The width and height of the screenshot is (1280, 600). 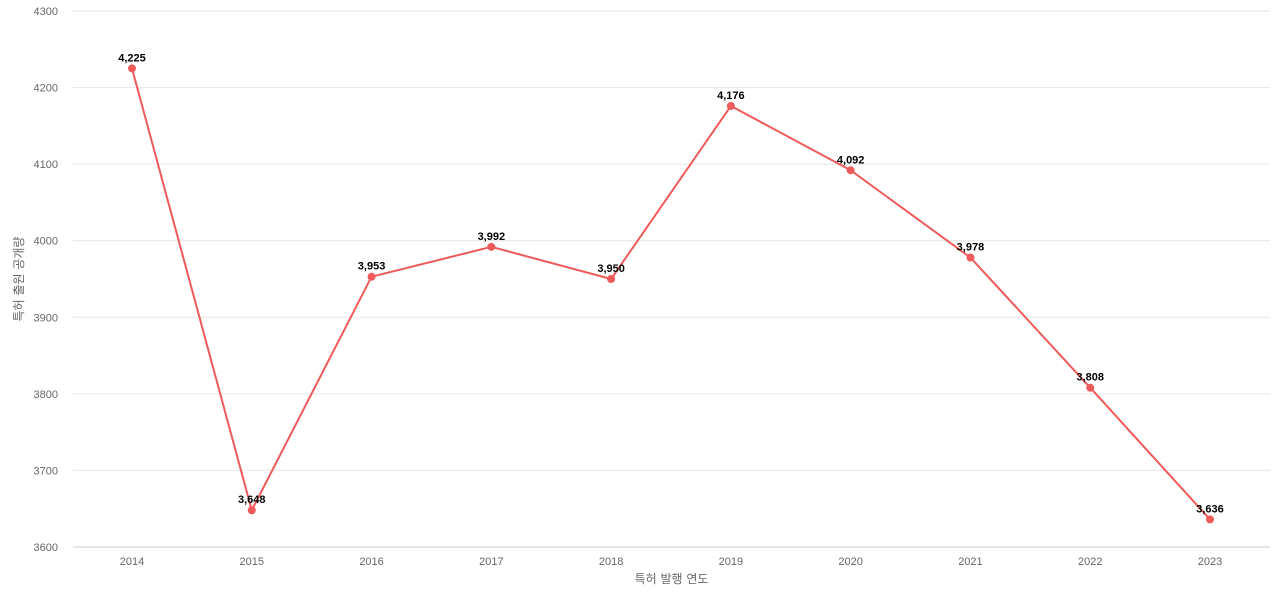 What do you see at coordinates (970, 562) in the screenshot?
I see `x-tick-label: 2021` at bounding box center [970, 562].